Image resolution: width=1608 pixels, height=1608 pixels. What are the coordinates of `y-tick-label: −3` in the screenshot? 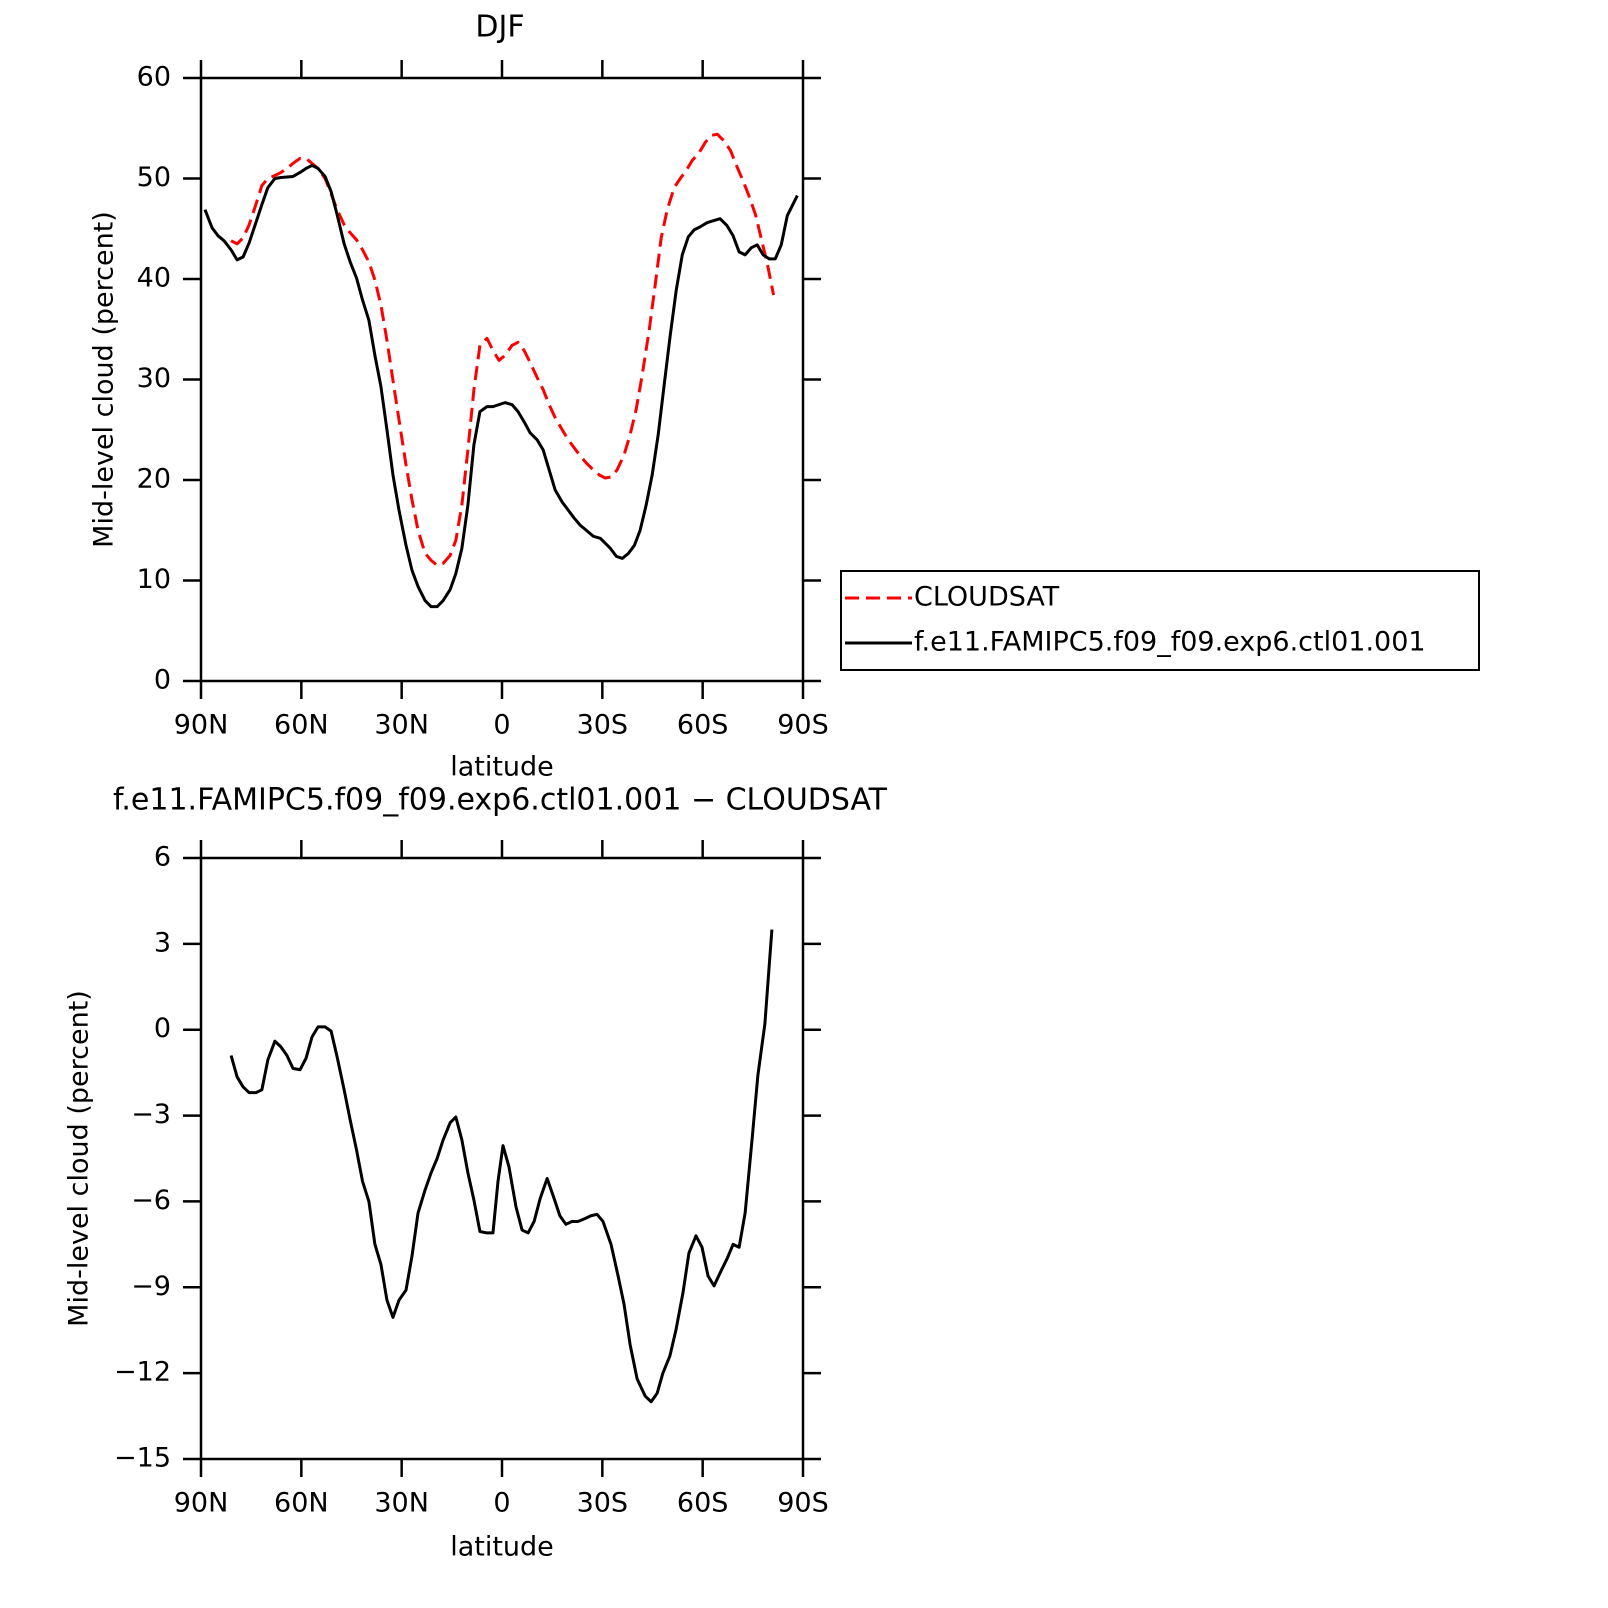 It's located at (151, 1114).